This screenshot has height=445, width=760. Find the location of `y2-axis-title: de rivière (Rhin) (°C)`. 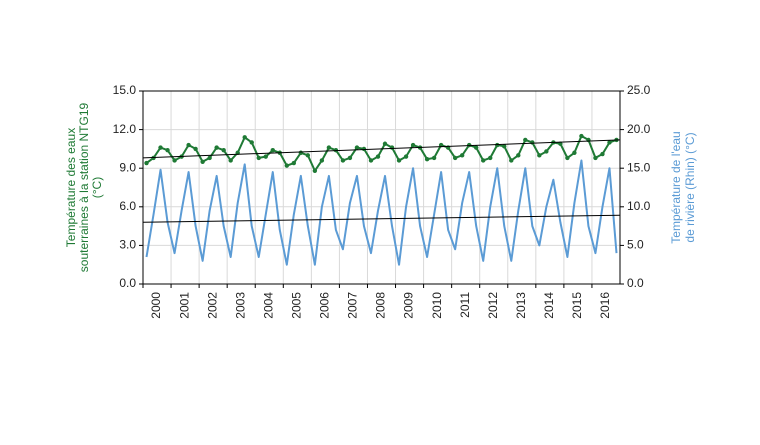

y2-axis-title: de rivière (Rhin) (°C) is located at coordinates (690, 187).